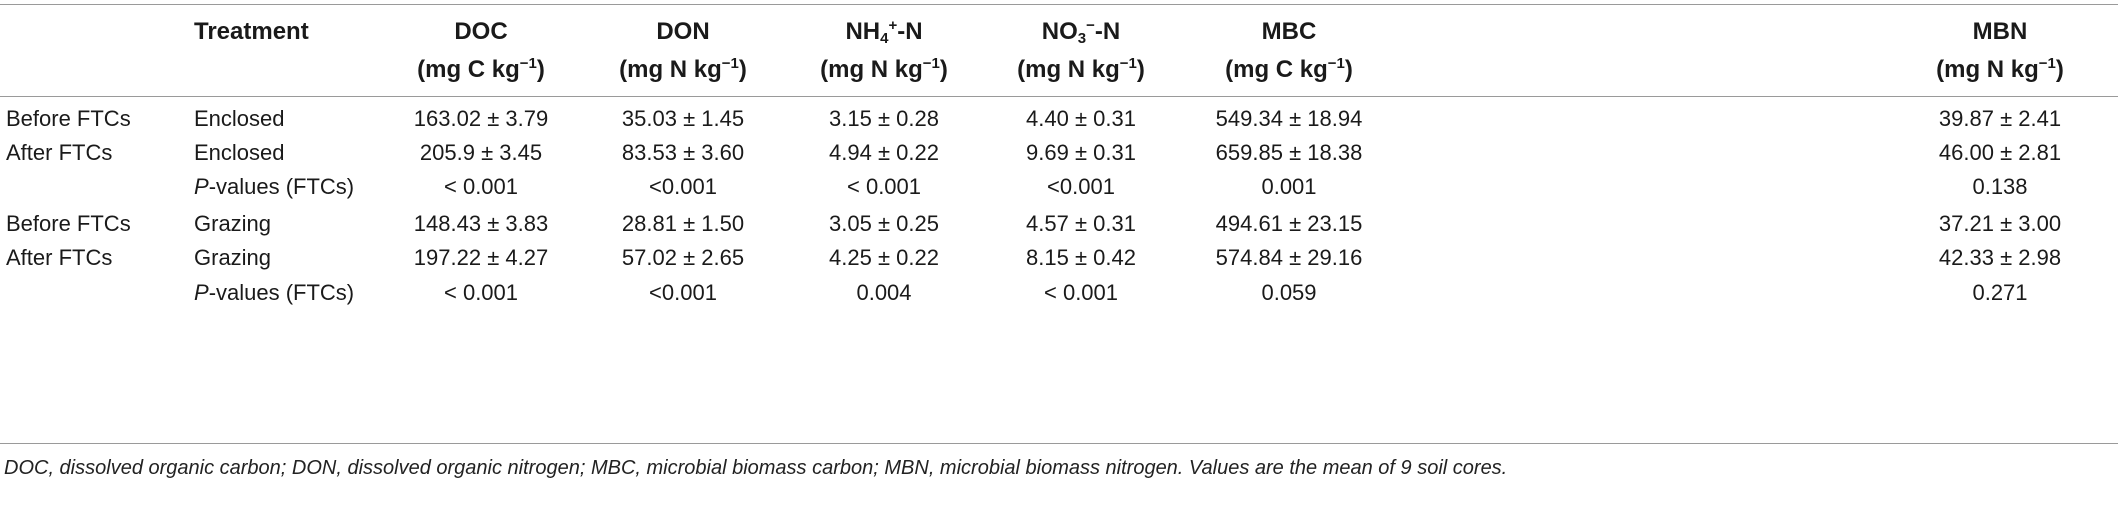 Image resolution: width=2118 pixels, height=513 pixels. I want to click on cell-nh4: 3.05 ± 0.25, so click(884, 223).